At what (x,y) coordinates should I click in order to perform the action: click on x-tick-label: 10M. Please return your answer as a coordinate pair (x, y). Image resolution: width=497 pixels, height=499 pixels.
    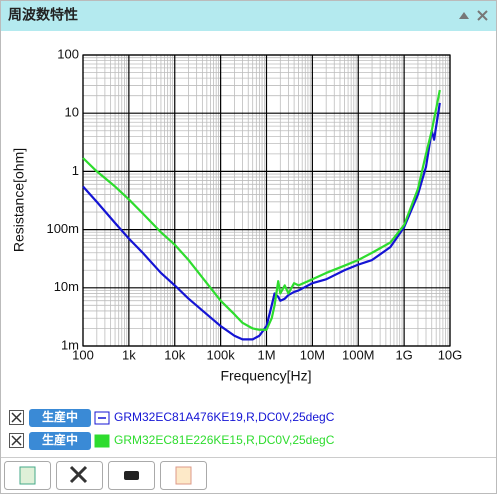
    Looking at the image, I should click on (312, 354).